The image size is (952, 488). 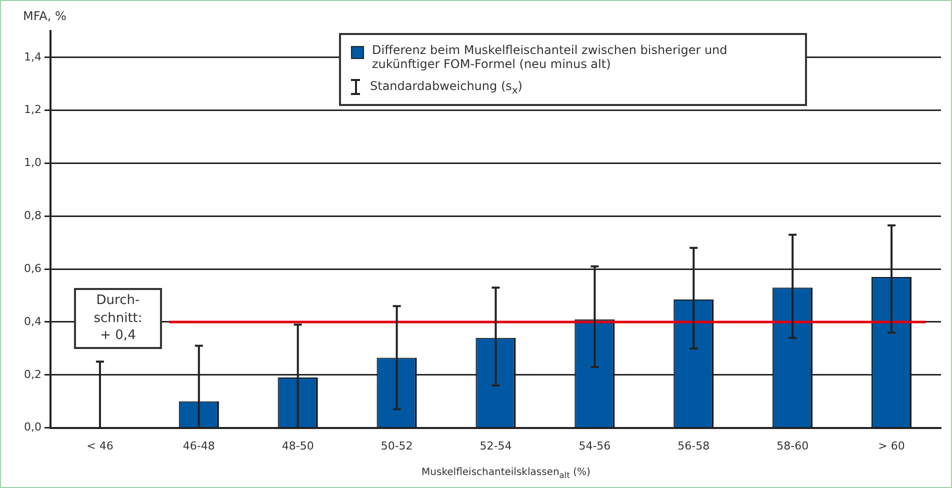 What do you see at coordinates (33, 215) in the screenshot?
I see `y-tick-label: 0,8` at bounding box center [33, 215].